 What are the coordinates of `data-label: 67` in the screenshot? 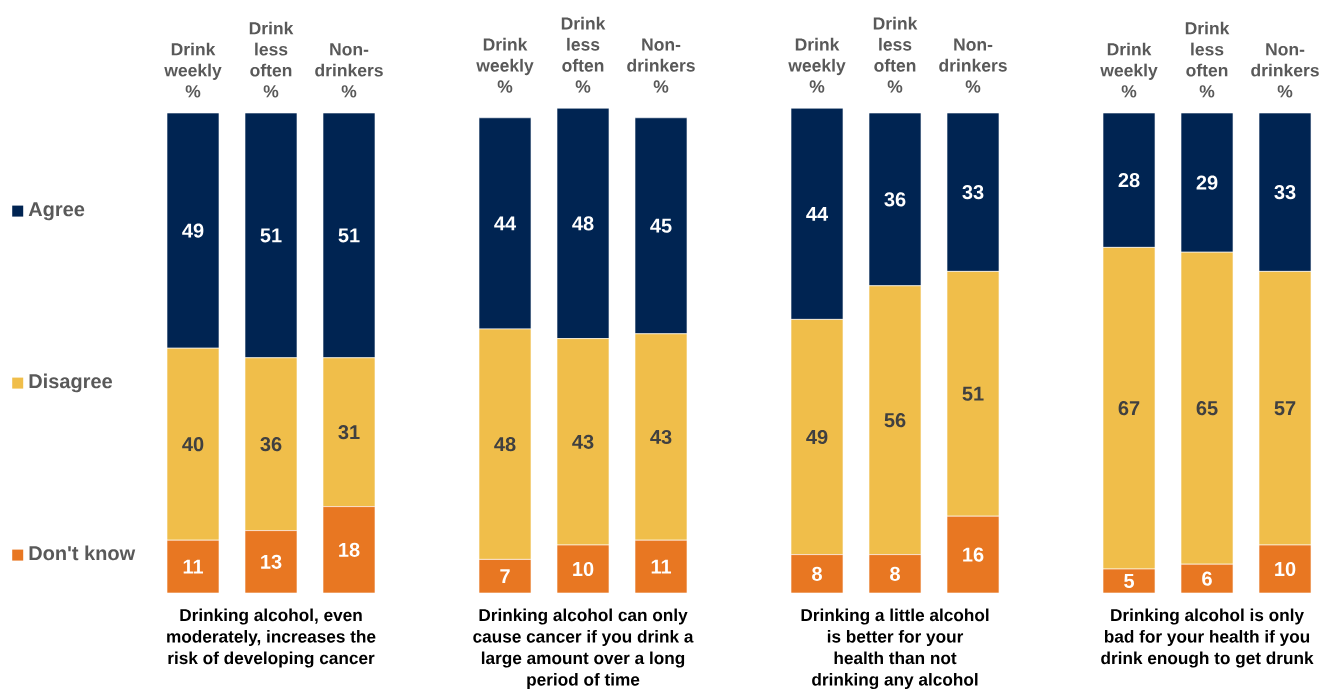 It's located at (1129, 408).